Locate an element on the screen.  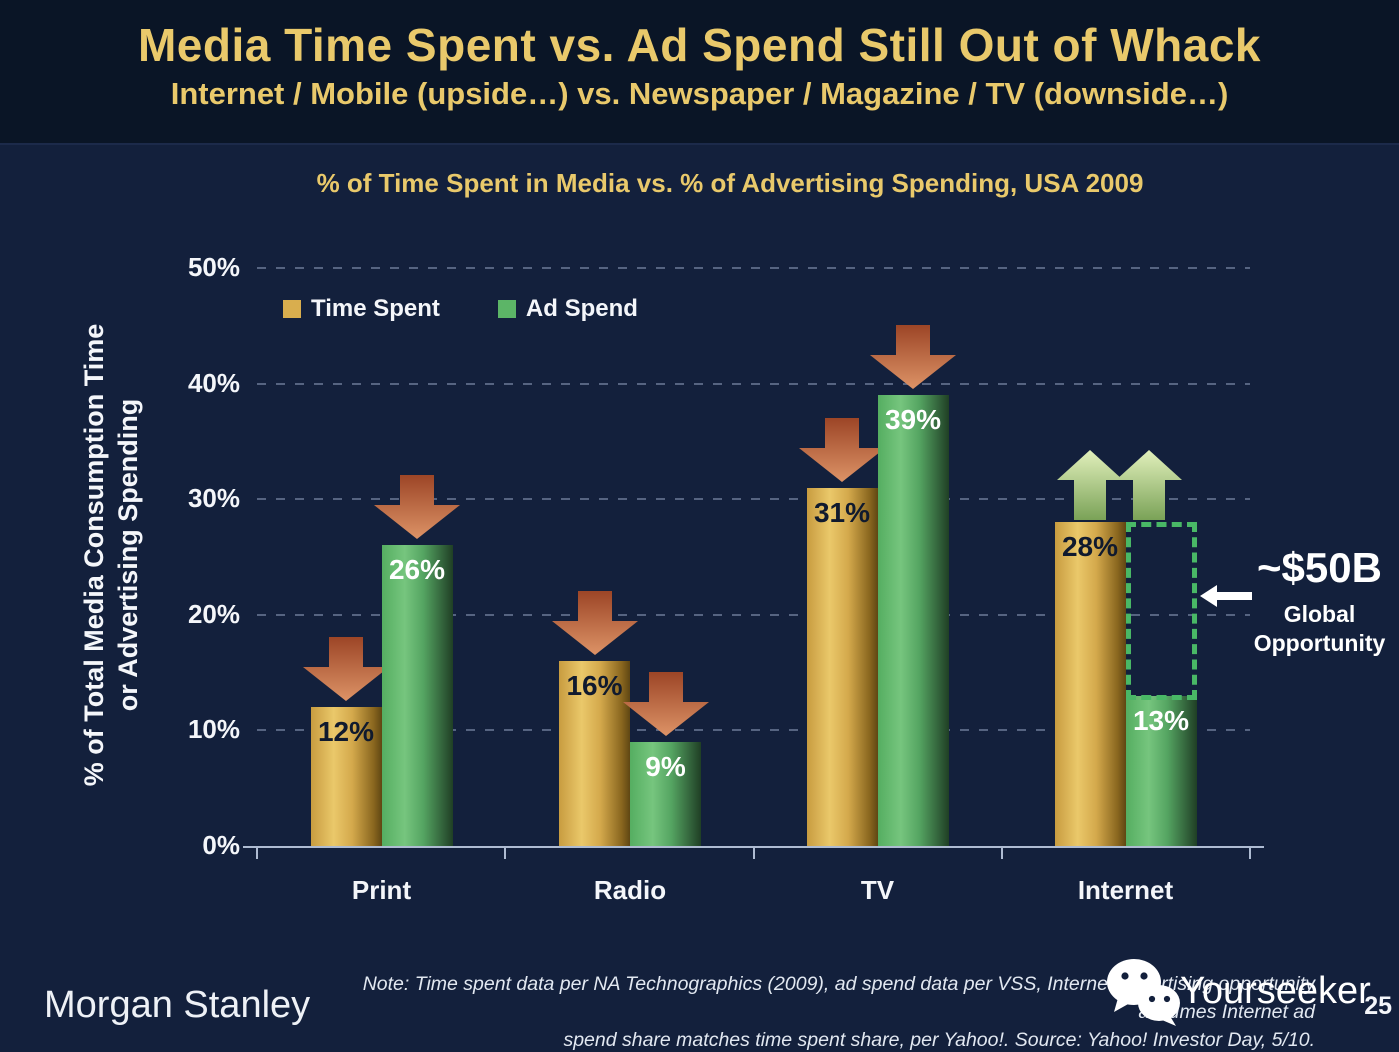
bar-time-spent-tv: 31% is located at coordinates (842, 666).